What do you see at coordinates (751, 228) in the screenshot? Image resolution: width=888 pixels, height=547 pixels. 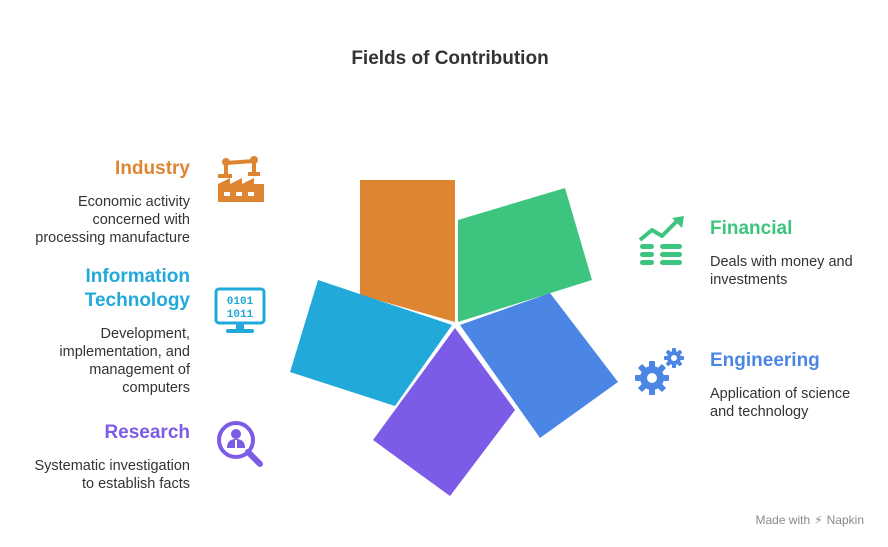 I see `financial-title: Financial` at bounding box center [751, 228].